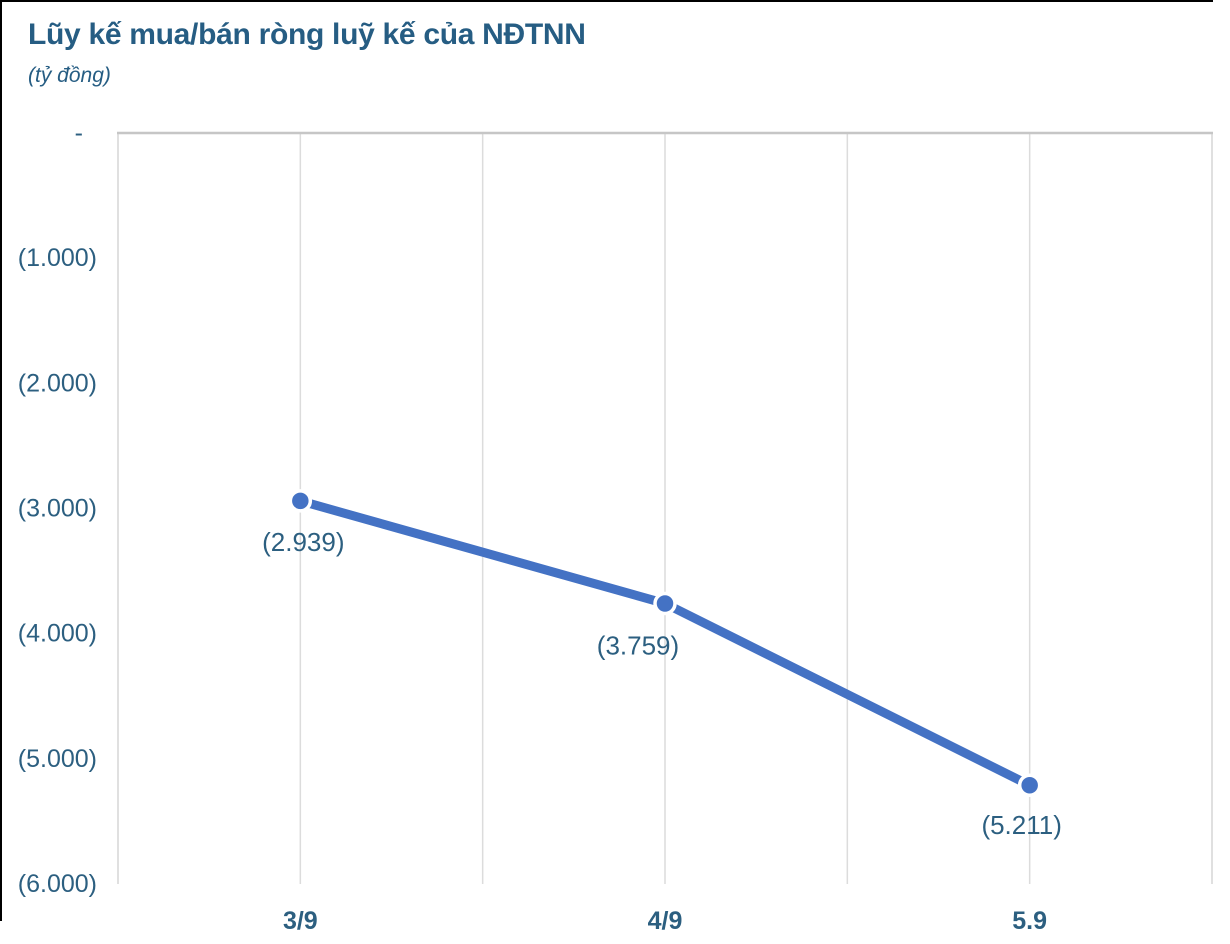 The width and height of the screenshot is (1230, 944). What do you see at coordinates (1029, 921) in the screenshot?
I see `x-axis-tick-label: 5.9` at bounding box center [1029, 921].